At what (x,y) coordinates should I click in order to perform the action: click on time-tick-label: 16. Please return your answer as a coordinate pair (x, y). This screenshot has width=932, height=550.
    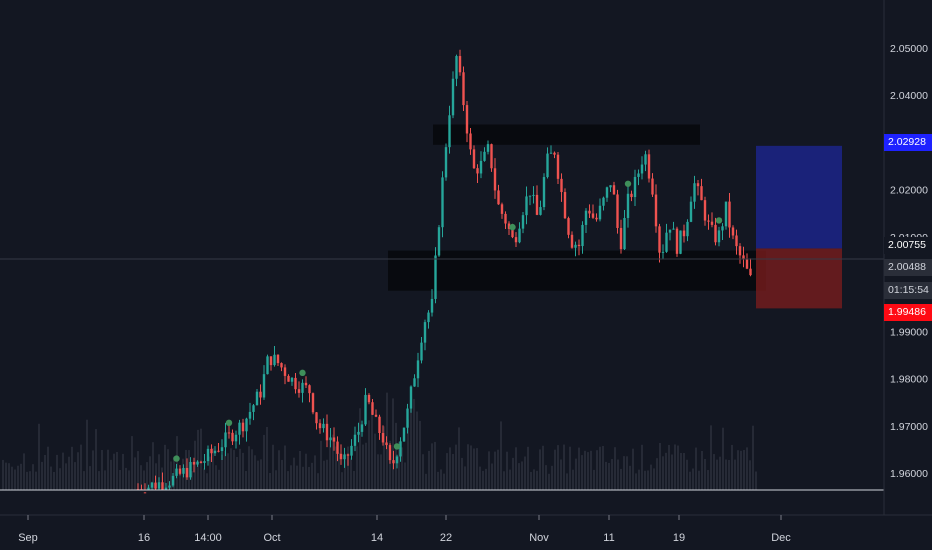
    Looking at the image, I should click on (144, 538).